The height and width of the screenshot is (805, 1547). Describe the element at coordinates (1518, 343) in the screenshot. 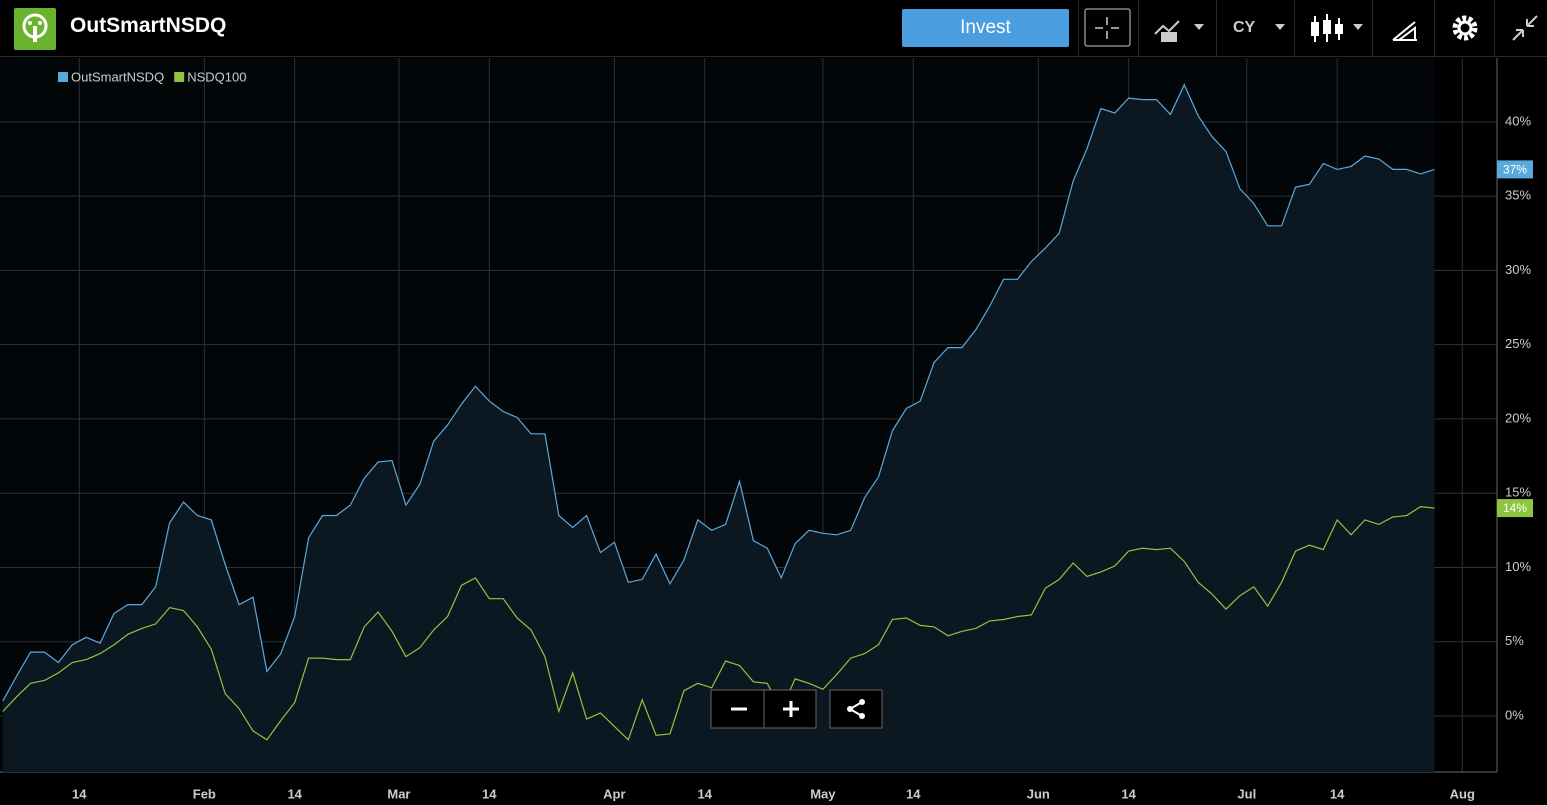

I see `y-tick-label: 25%` at that location.